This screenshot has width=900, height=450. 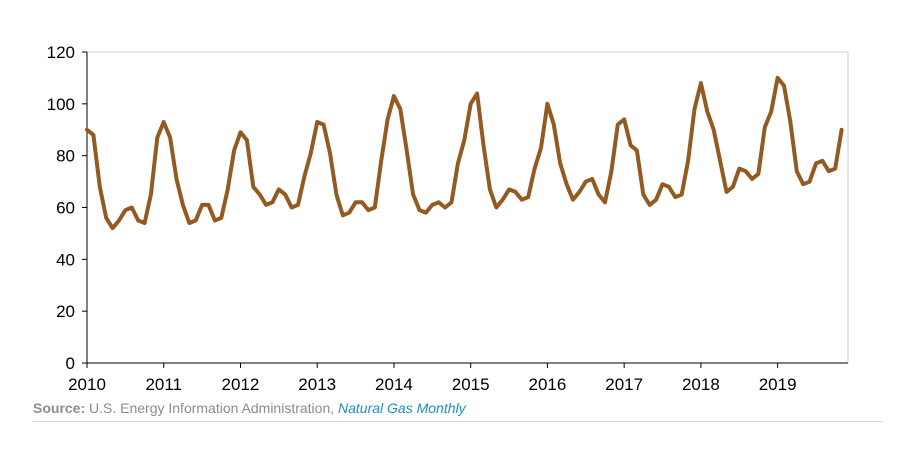 I want to click on y-tick-label: 40, so click(x=65, y=259).